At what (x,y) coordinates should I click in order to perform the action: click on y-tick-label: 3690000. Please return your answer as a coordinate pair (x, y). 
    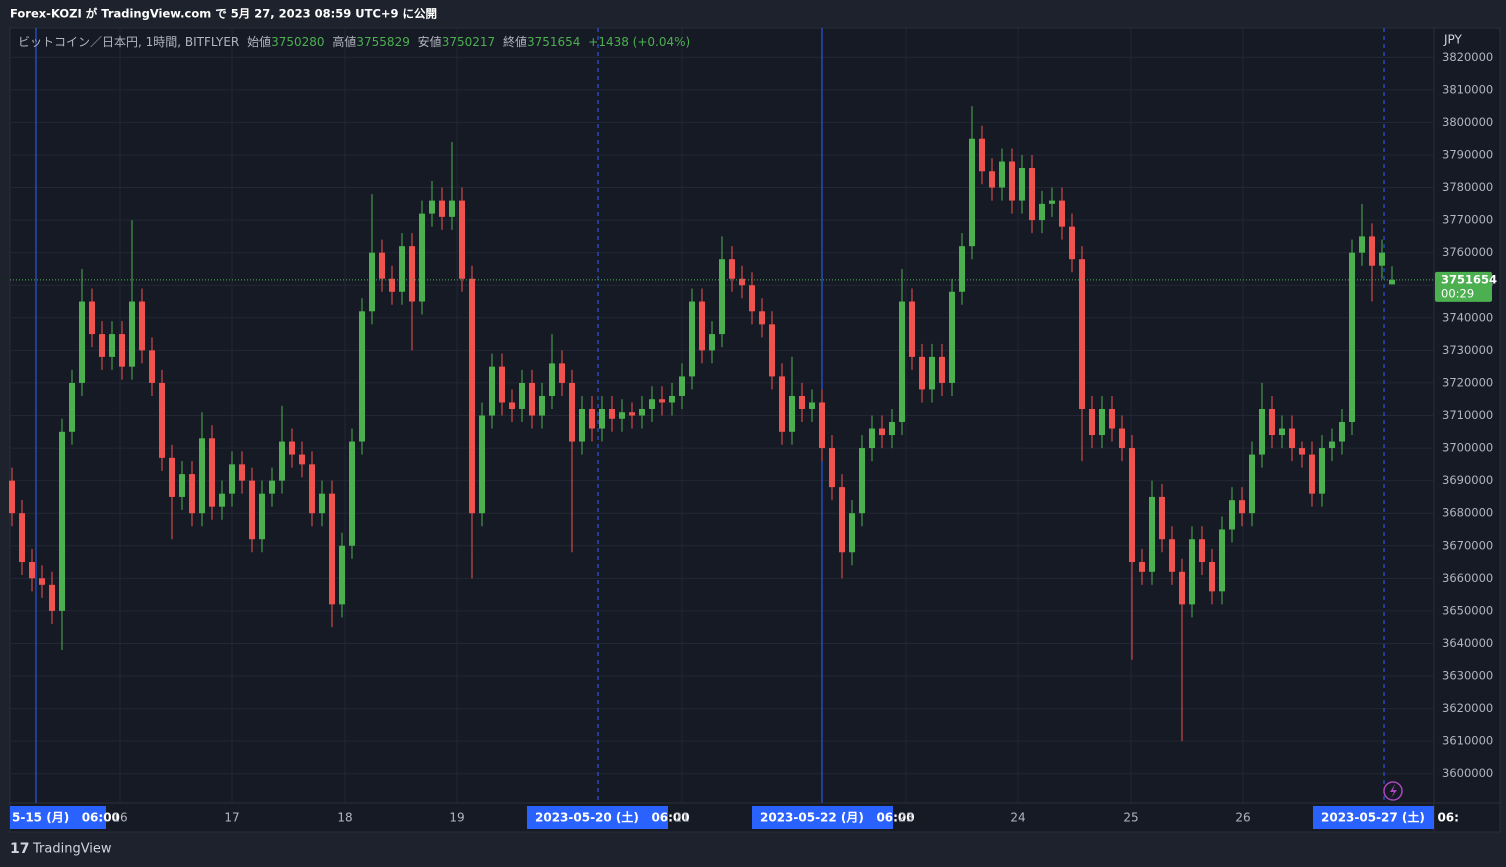
    Looking at the image, I should click on (1467, 480).